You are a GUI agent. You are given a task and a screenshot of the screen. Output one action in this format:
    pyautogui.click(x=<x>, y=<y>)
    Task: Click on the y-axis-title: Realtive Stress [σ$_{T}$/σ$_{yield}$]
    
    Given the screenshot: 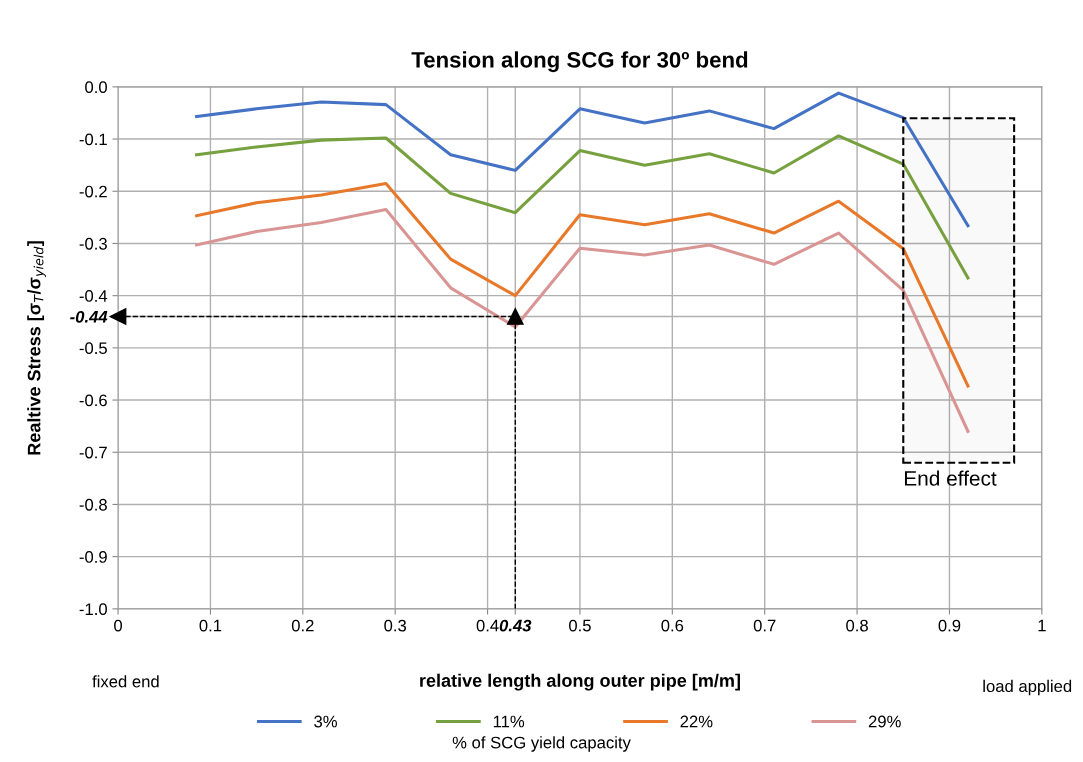 What is the action you would take?
    pyautogui.click(x=36, y=348)
    